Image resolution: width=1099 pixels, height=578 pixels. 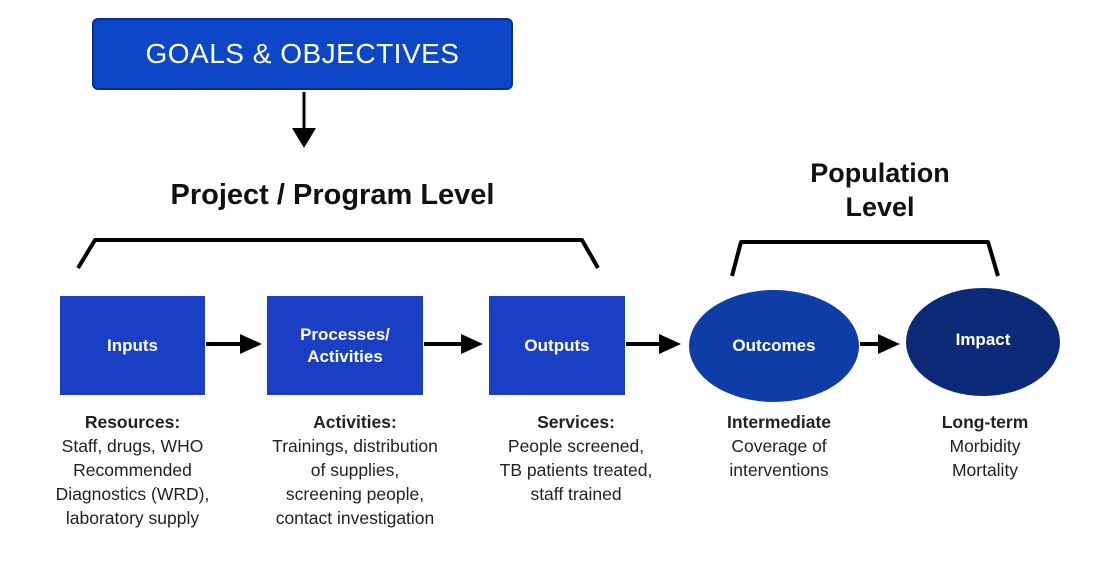 I want to click on processes-label: Processes/ Activities, so click(x=345, y=345).